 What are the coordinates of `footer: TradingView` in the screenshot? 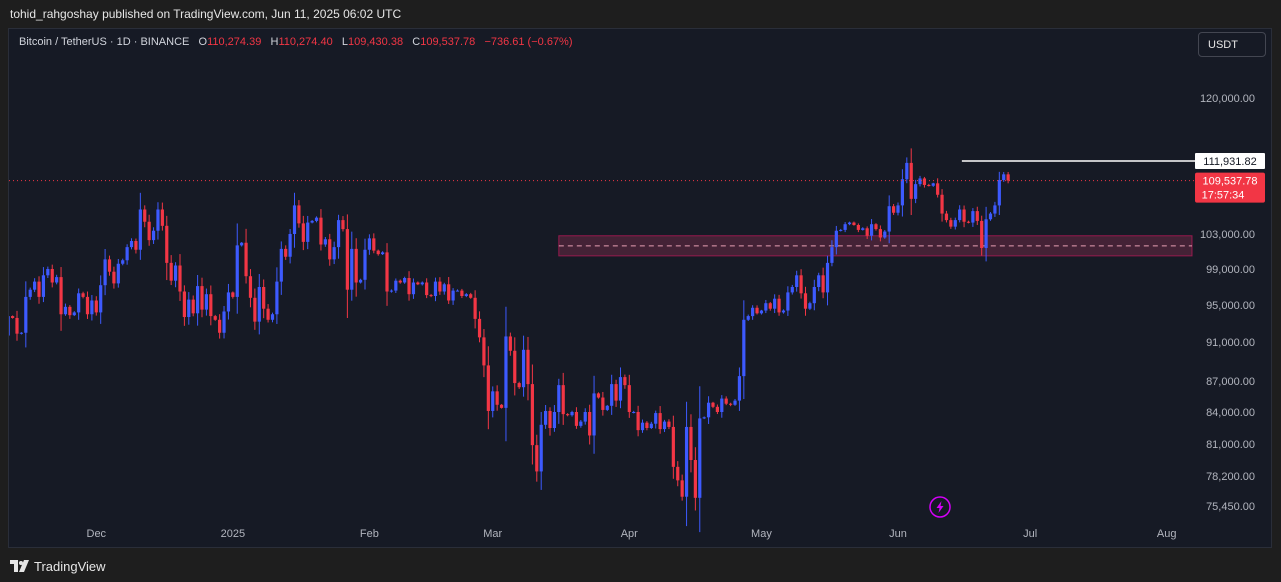 It's located at (640, 566).